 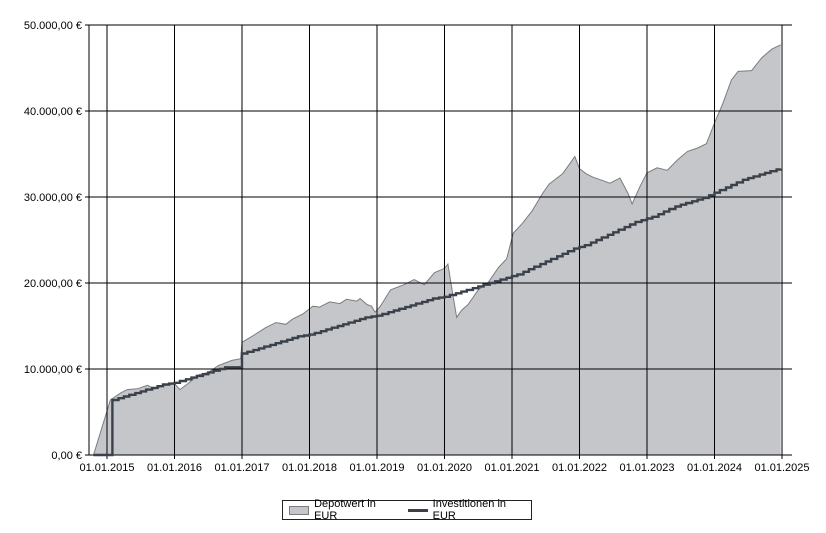 What do you see at coordinates (781, 468) in the screenshot?
I see `x-tick-label: 01.01.2025` at bounding box center [781, 468].